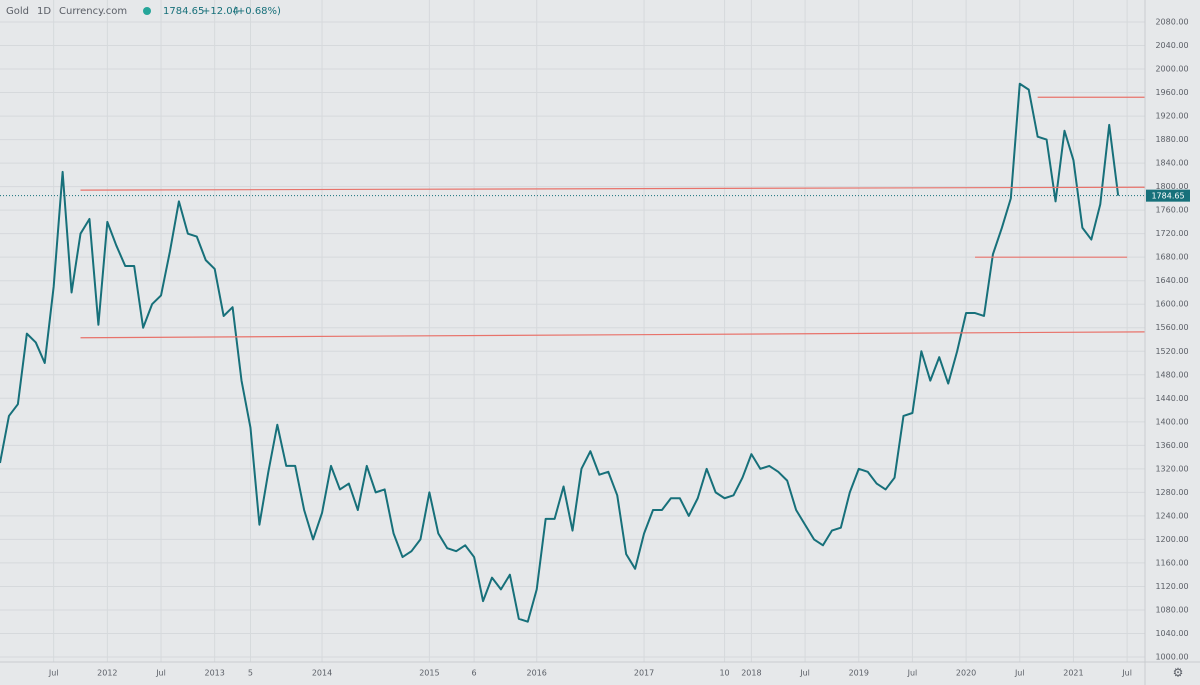 Image resolution: width=1200 pixels, height=685 pixels. What do you see at coordinates (44, 11) in the screenshot?
I see `interval: 1D` at bounding box center [44, 11].